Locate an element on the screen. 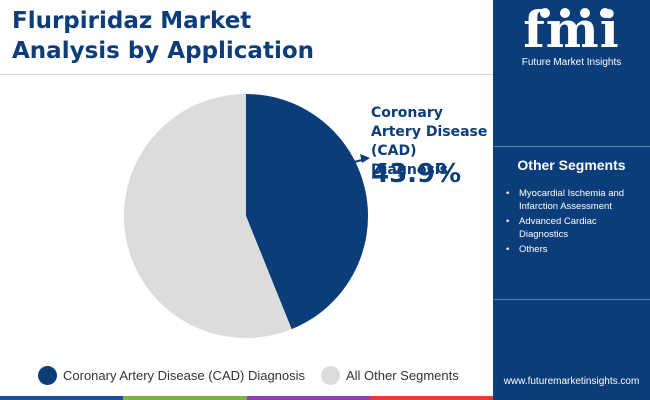  brand-color-bar is located at coordinates (246, 398).